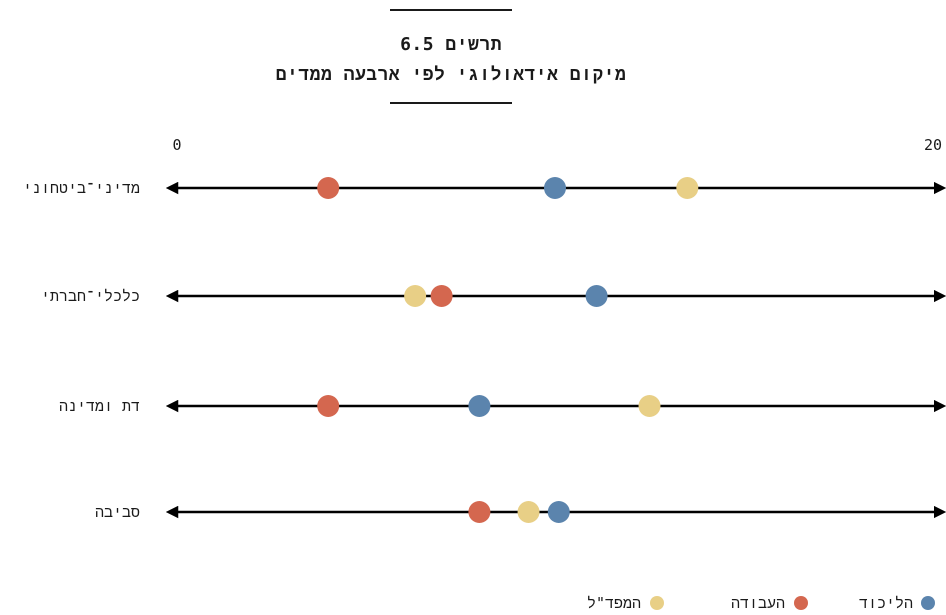 The width and height of the screenshot is (946, 615). What do you see at coordinates (758, 603) in the screenshot?
I see `legend-label: העבודה` at bounding box center [758, 603].